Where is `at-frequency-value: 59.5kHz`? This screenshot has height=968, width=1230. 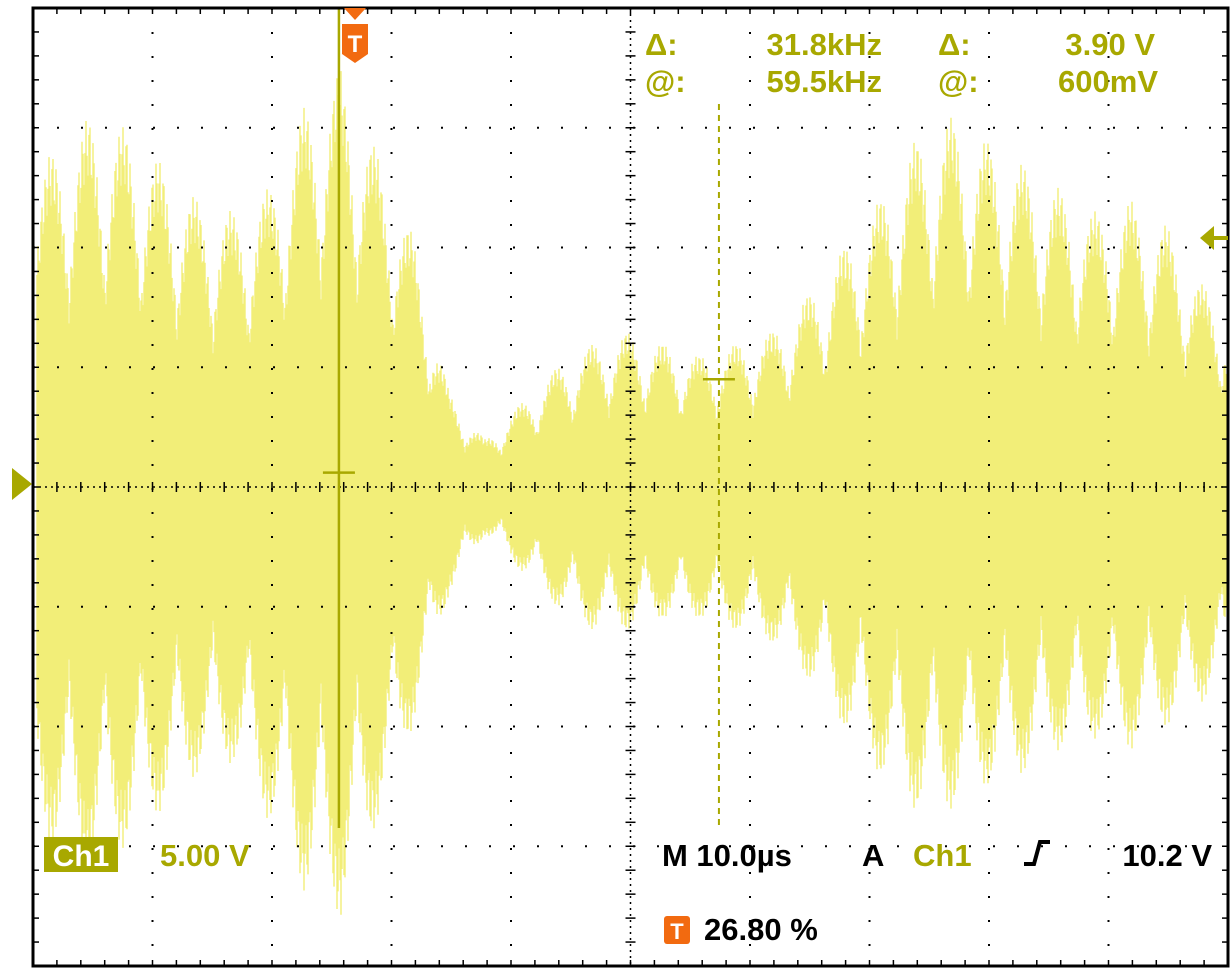
at-frequency-value: 59.5kHz is located at coordinates (824, 81).